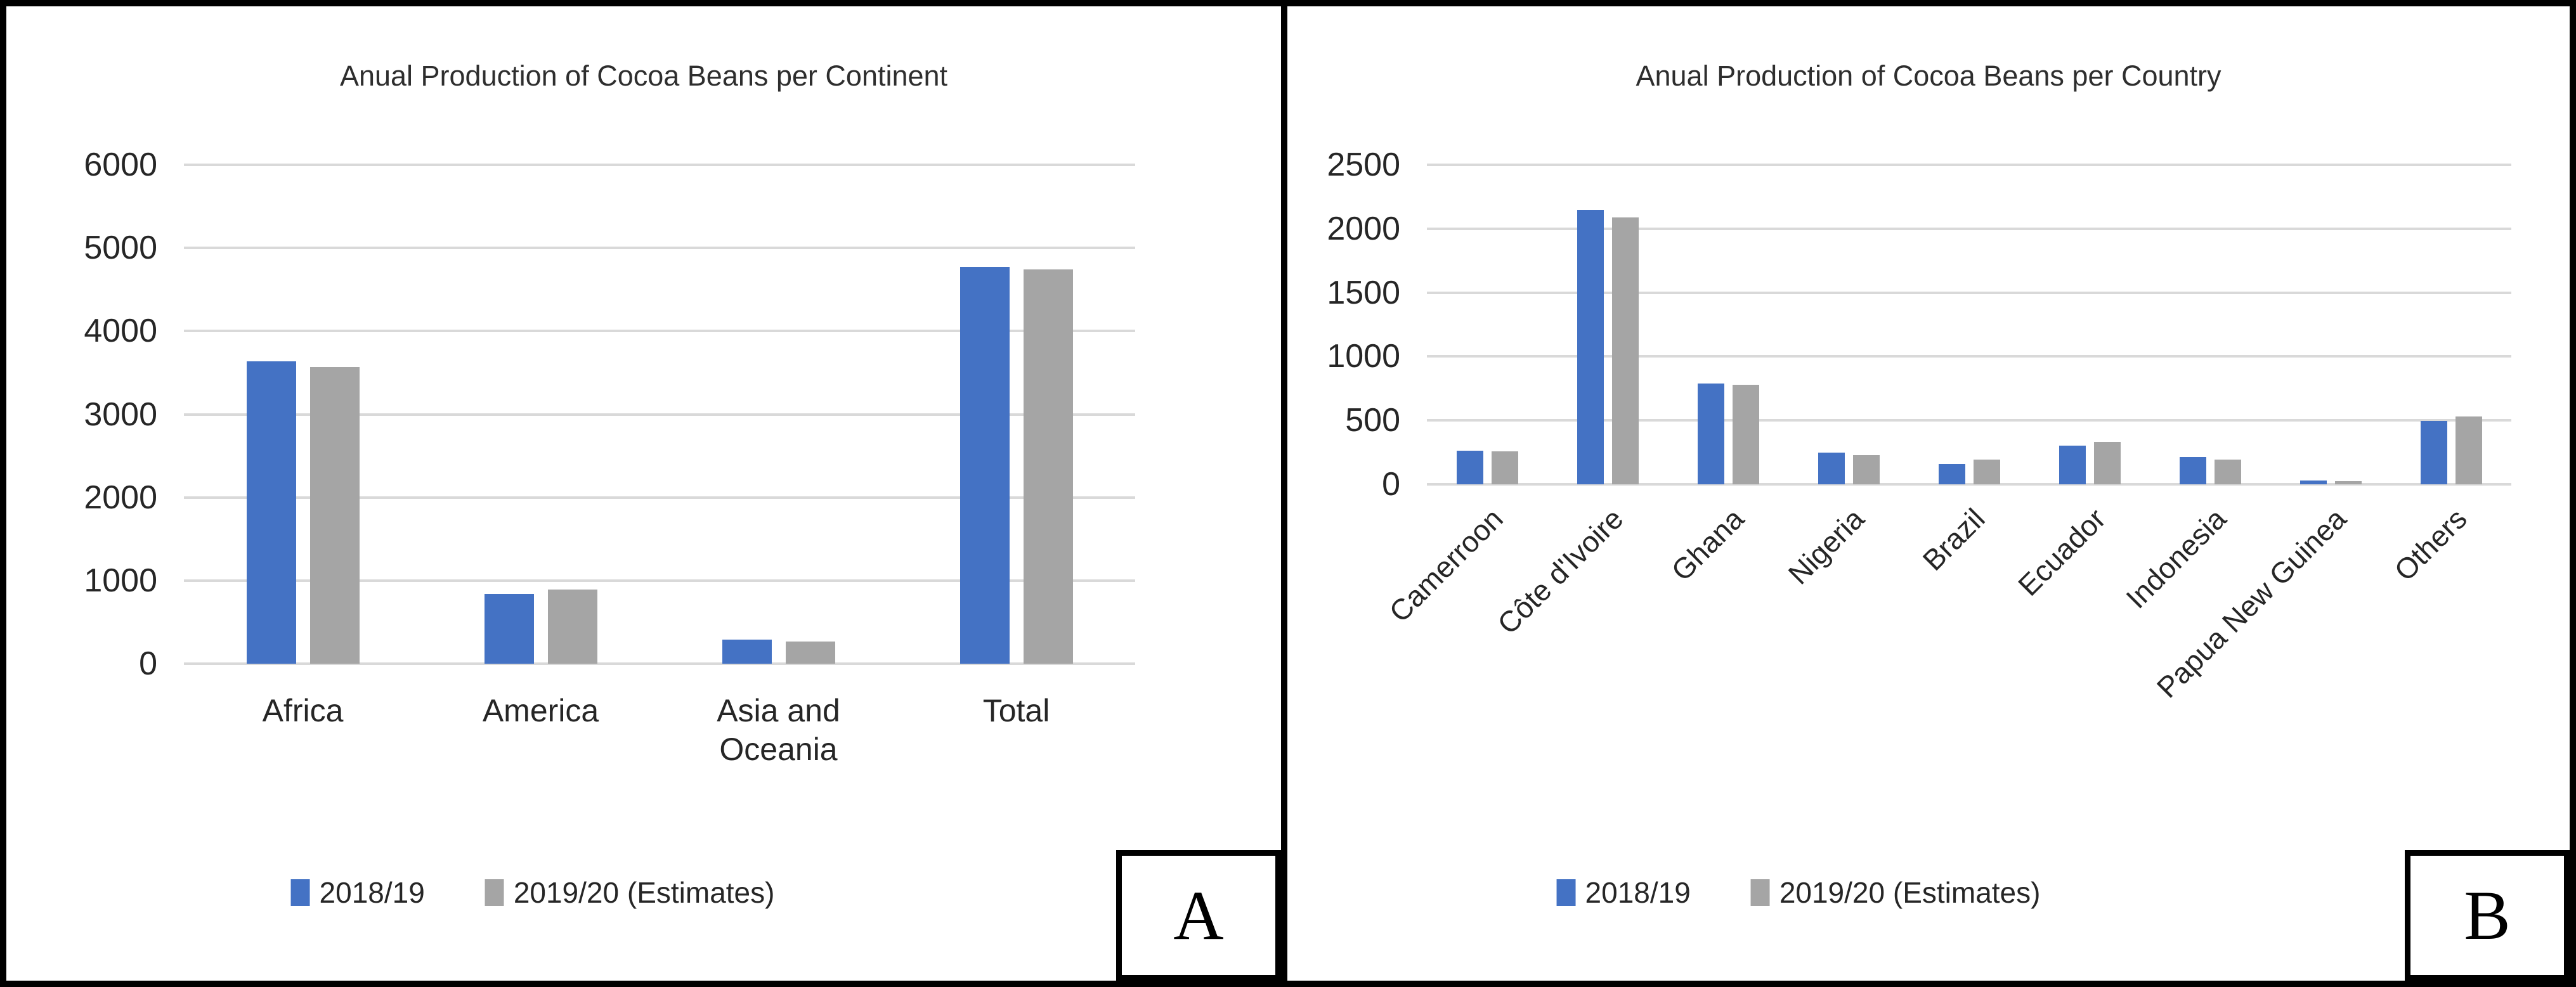  Describe the element at coordinates (1952, 474) in the screenshot. I see `bar-2018/19-Brazil` at that location.